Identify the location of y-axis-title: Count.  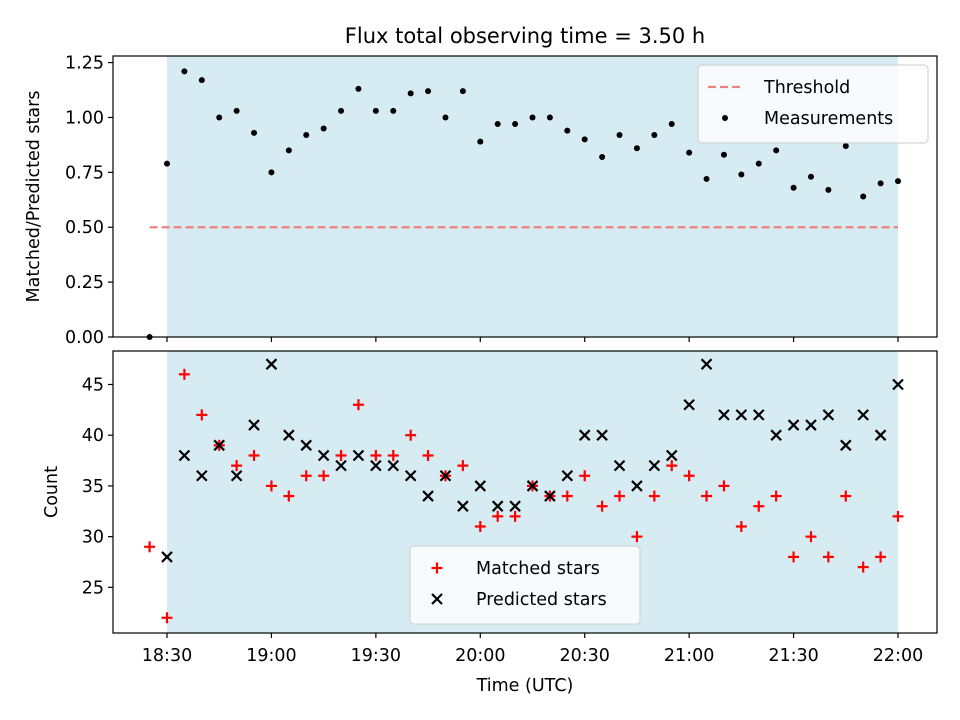
(52, 492).